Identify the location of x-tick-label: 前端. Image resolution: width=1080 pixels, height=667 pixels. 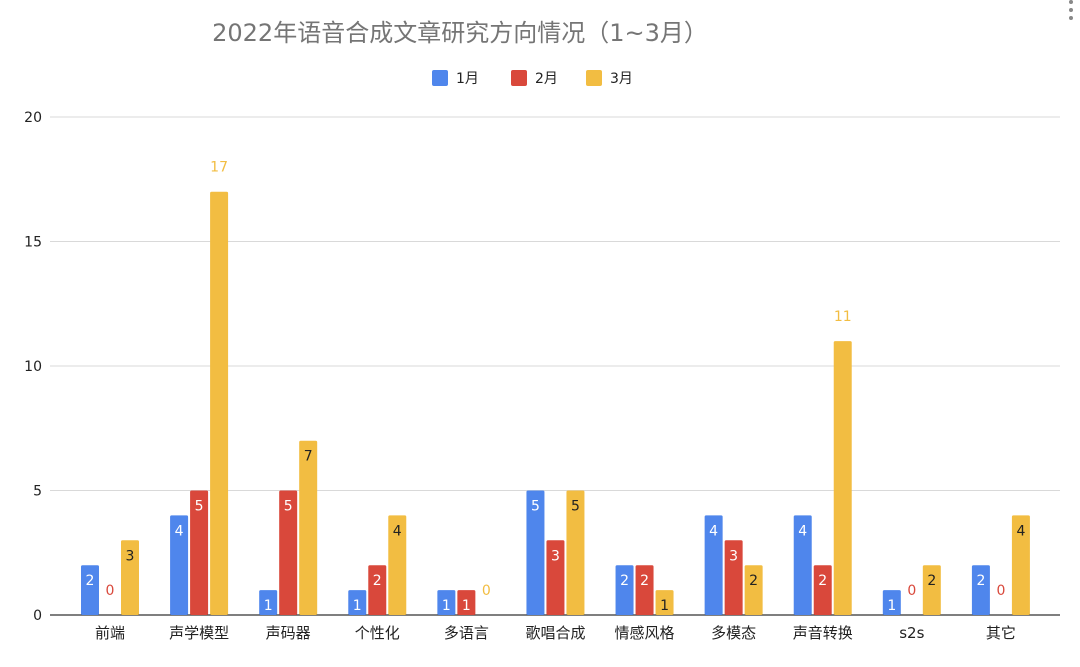
(110, 633).